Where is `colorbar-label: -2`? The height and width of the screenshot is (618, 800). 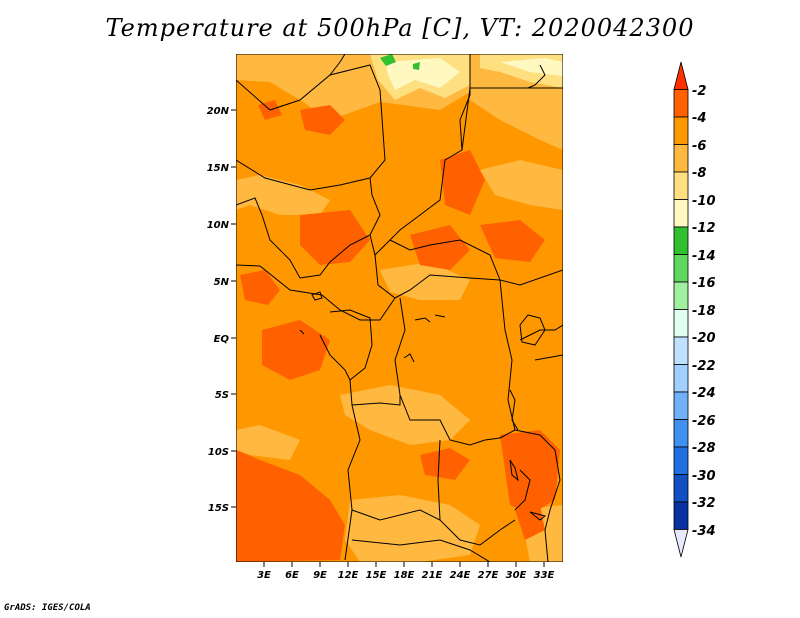 colorbar-label: -2 is located at coordinates (699, 91).